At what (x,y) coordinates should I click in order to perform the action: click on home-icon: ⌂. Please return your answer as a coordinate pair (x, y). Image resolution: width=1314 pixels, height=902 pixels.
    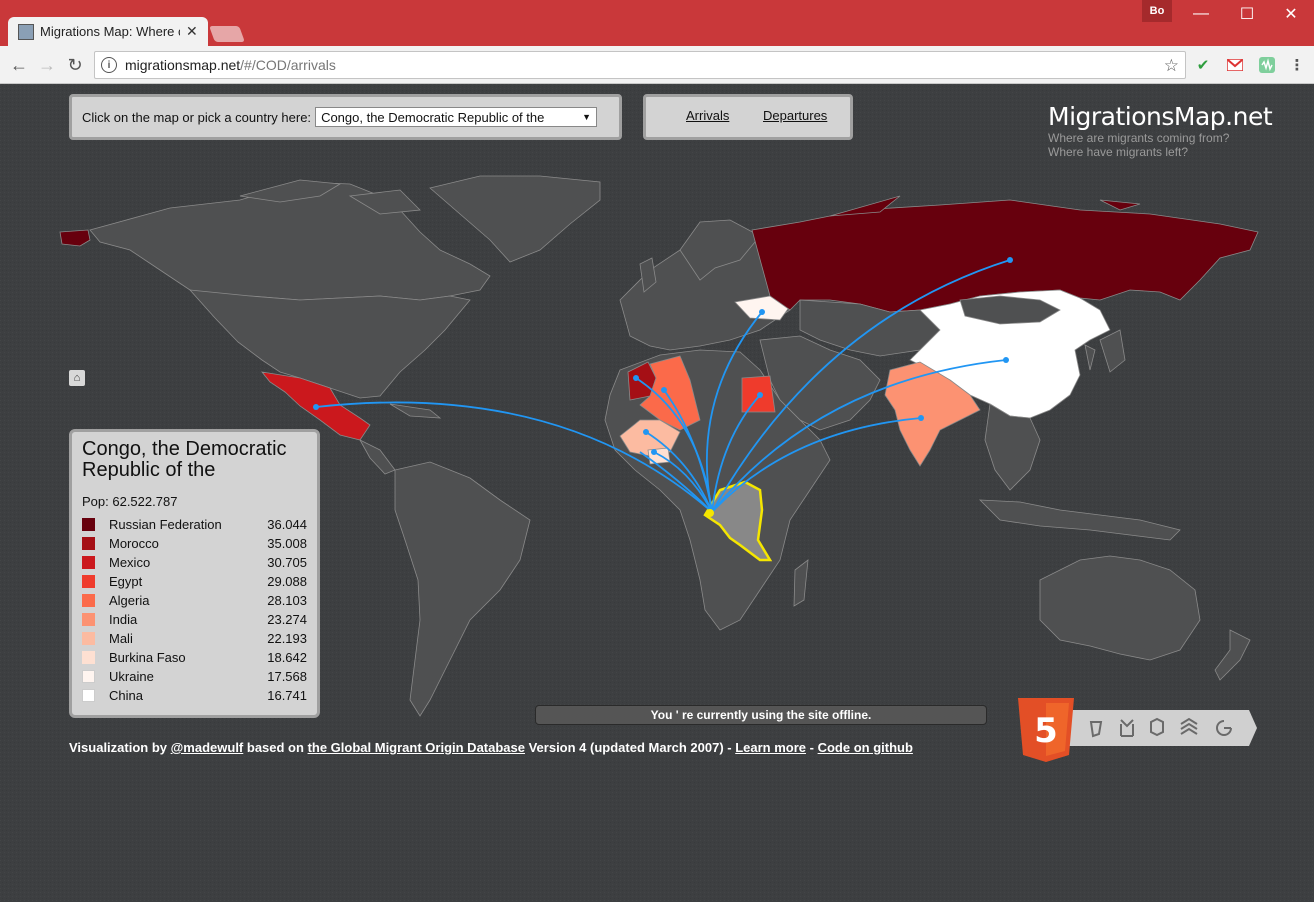
    Looking at the image, I should click on (77, 378).